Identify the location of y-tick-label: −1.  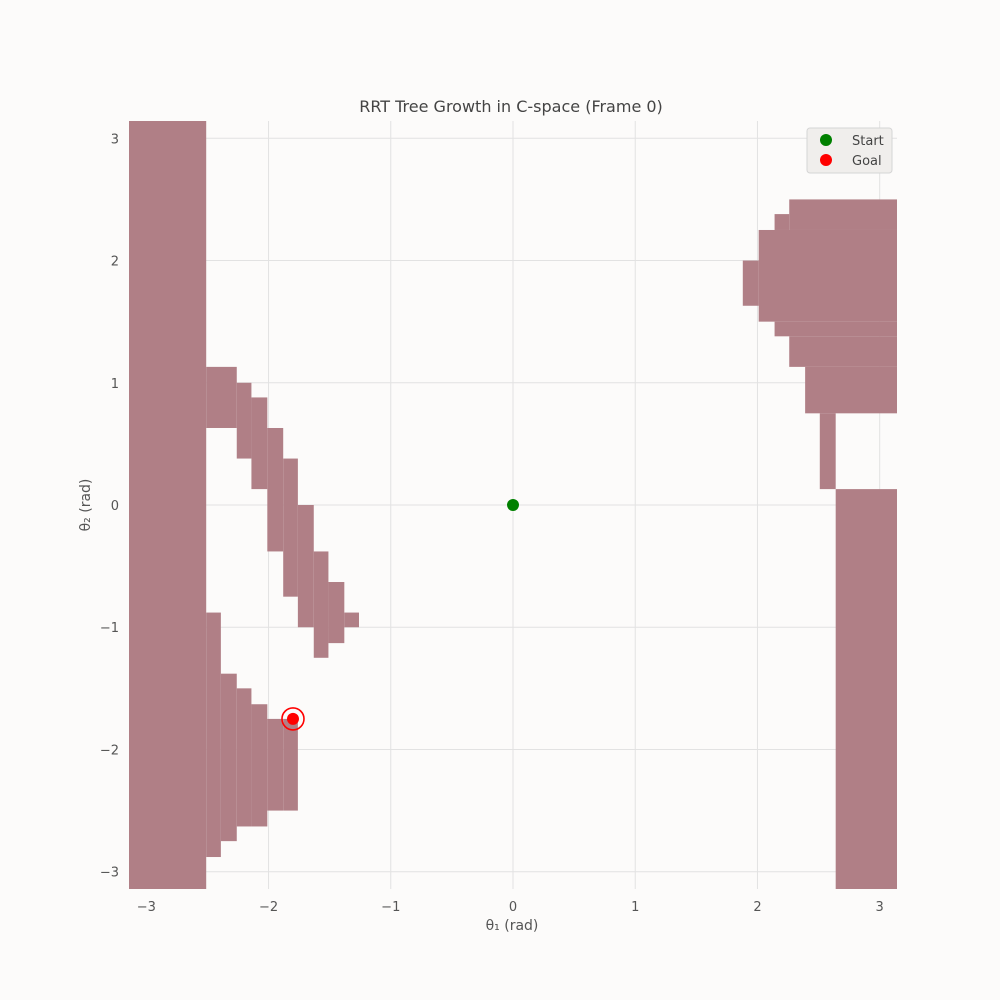
(109, 628).